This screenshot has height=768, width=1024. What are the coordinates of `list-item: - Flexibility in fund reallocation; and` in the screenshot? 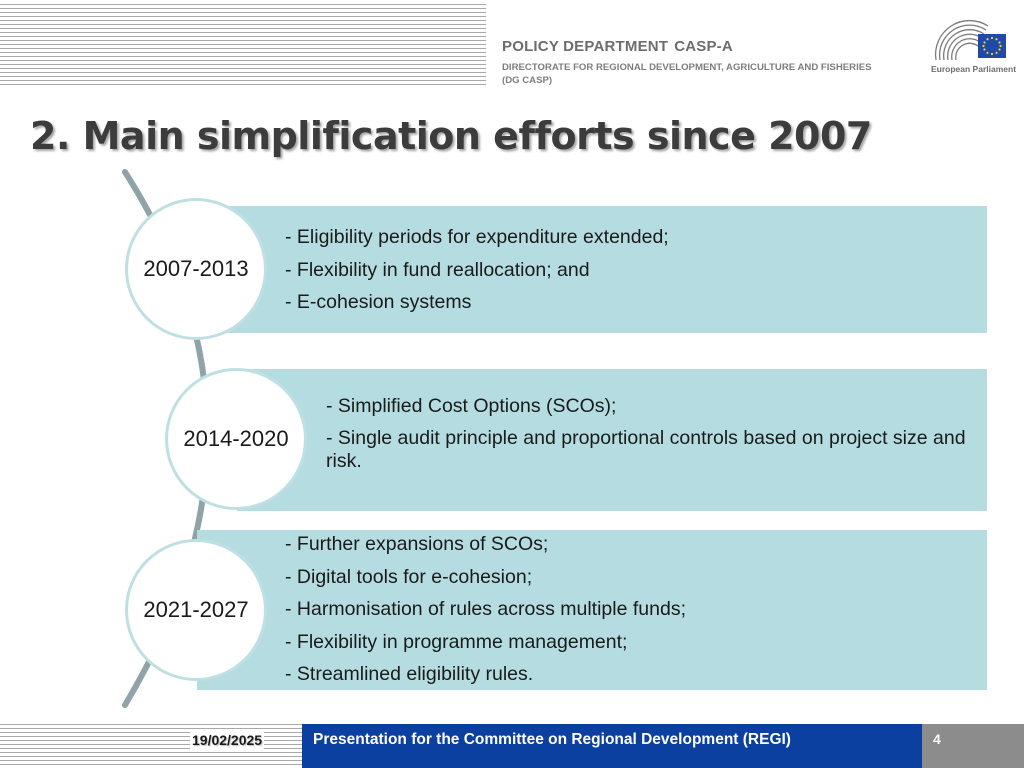 It's located at (437, 269).